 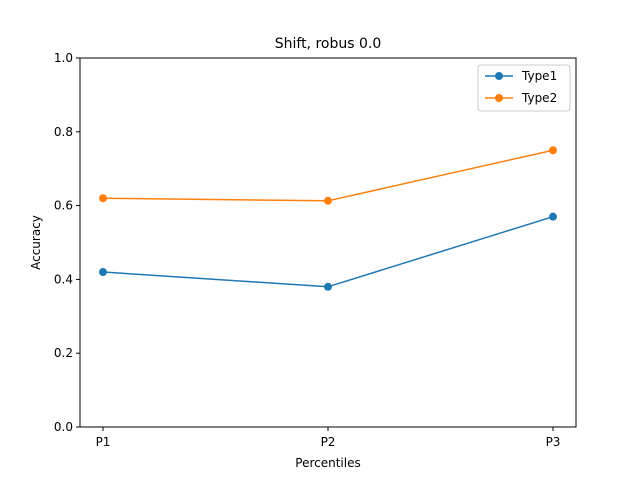 I want to click on legend-label: Type1, so click(x=539, y=76).